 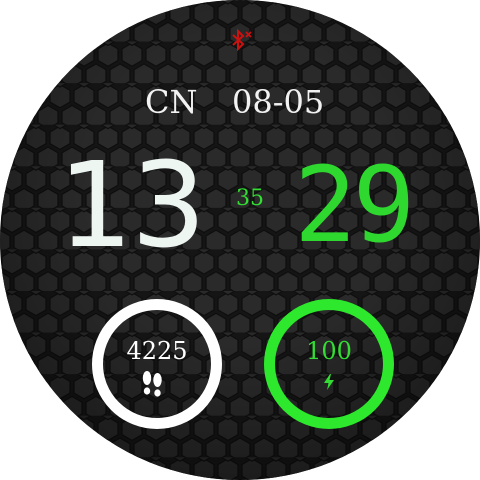 I want to click on charging-bolt-icon, so click(x=329, y=382).